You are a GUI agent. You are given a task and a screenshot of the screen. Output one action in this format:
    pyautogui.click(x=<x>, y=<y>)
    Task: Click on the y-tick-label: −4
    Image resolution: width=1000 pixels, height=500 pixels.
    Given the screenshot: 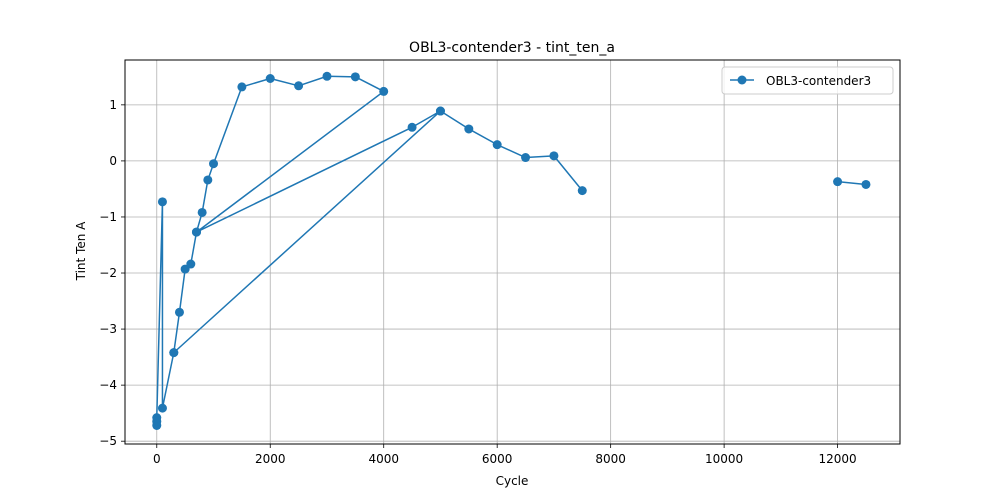 What is the action you would take?
    pyautogui.click(x=108, y=385)
    